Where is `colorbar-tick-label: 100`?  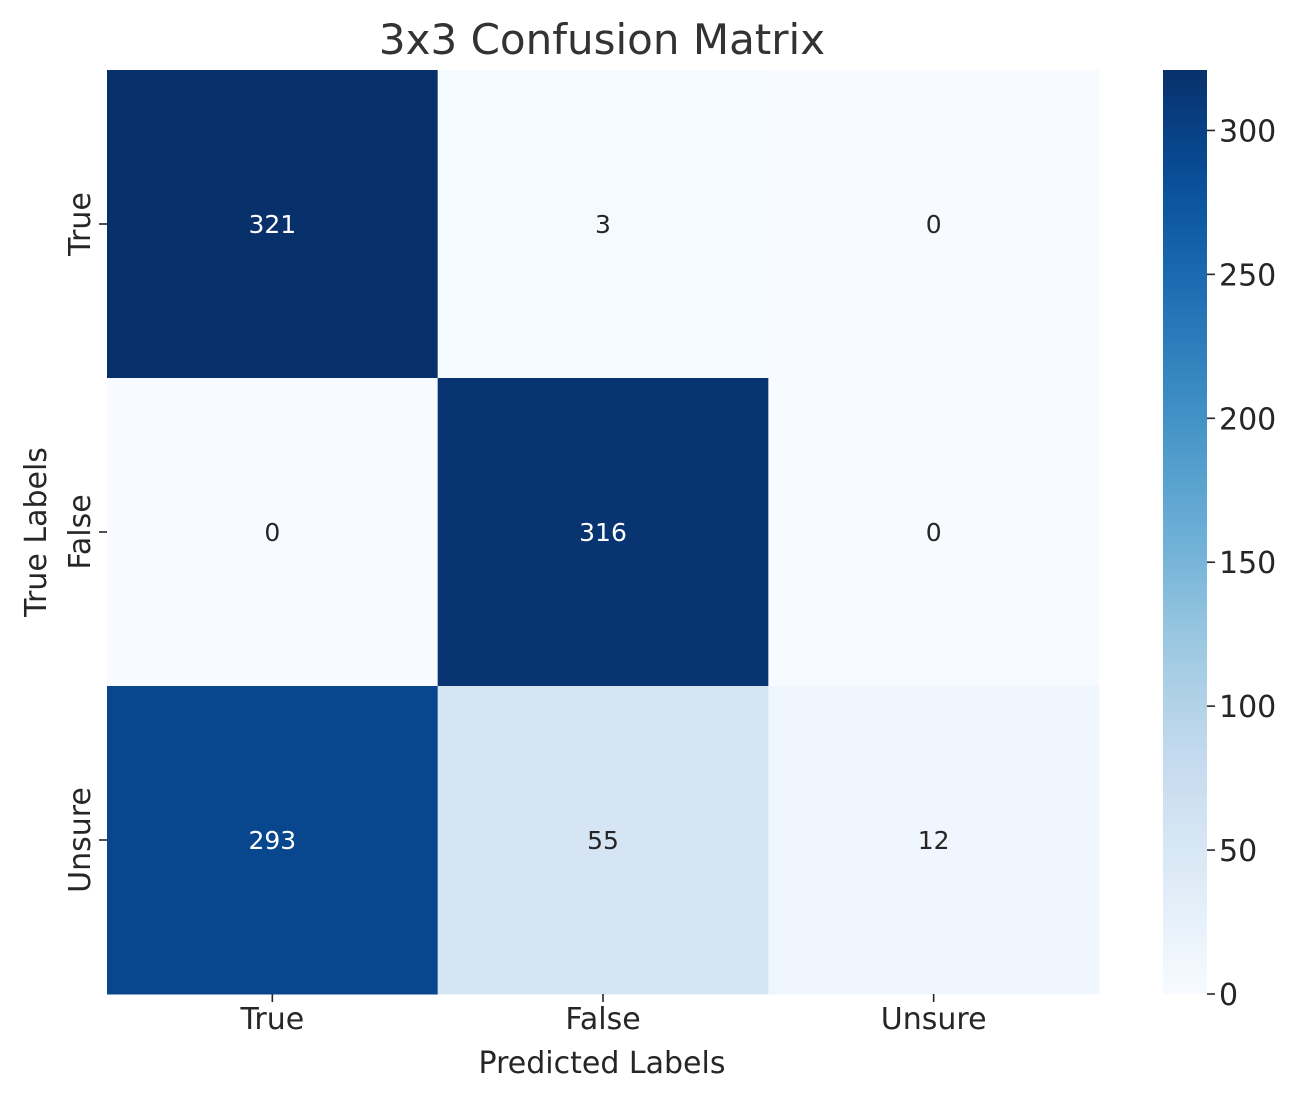
colorbar-tick-label: 100 is located at coordinates (1247, 707).